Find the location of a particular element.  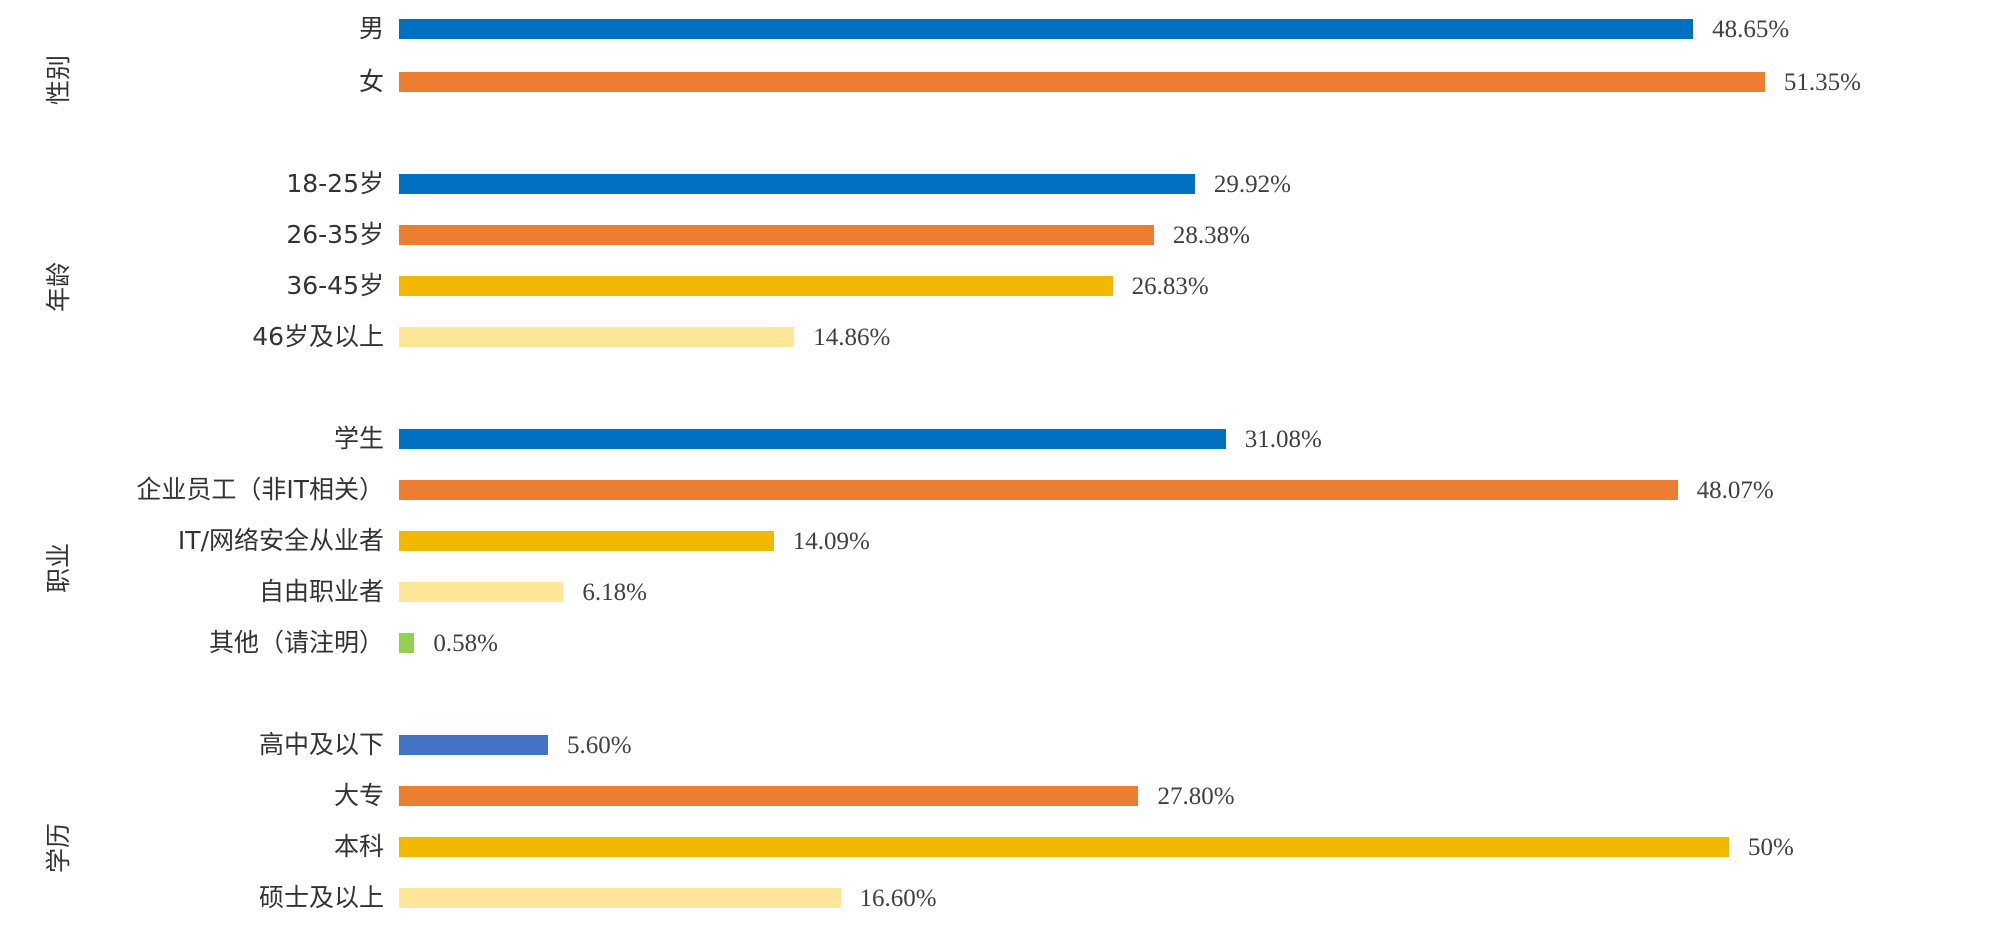

group-label-gender: 性别 is located at coordinates (58, 80).